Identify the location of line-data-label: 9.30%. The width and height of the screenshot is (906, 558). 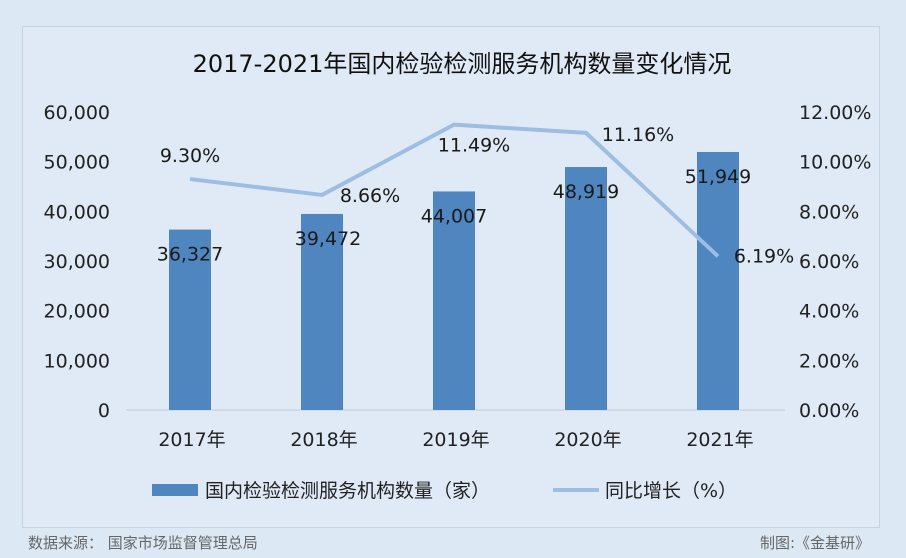
(190, 156).